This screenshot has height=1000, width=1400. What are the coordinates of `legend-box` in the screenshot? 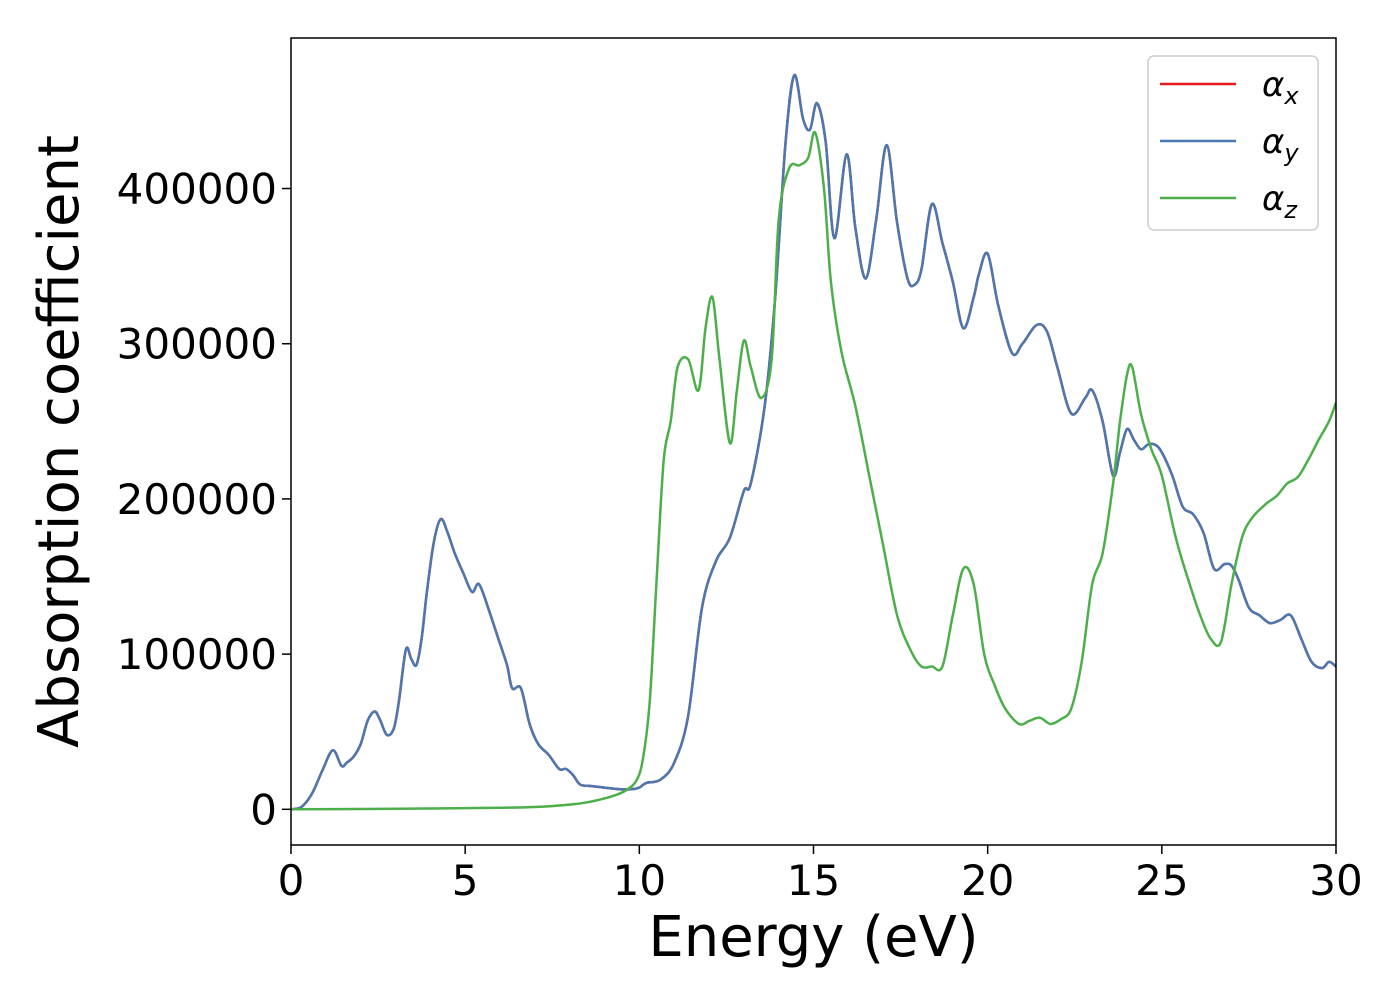 It's located at (1233, 143).